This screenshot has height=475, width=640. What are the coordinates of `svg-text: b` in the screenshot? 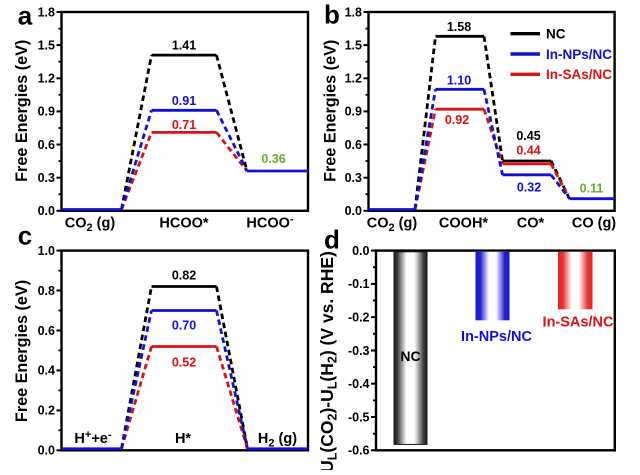 It's located at (332, 15).